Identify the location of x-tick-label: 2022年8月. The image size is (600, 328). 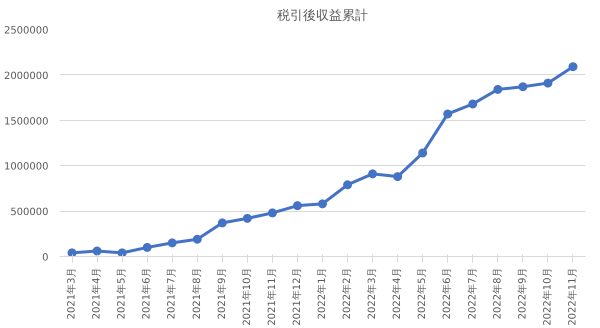
(497, 294).